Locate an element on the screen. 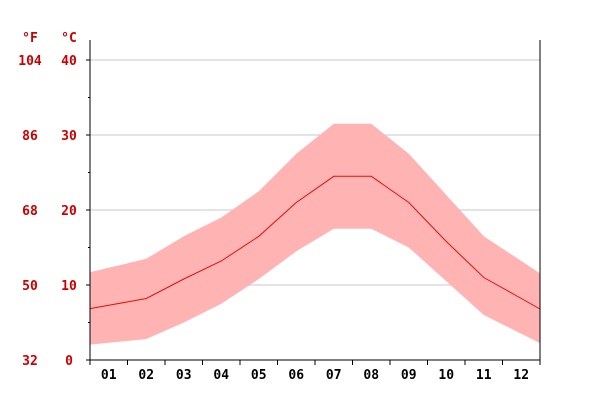  x-tick-label: 03 is located at coordinates (184, 375).